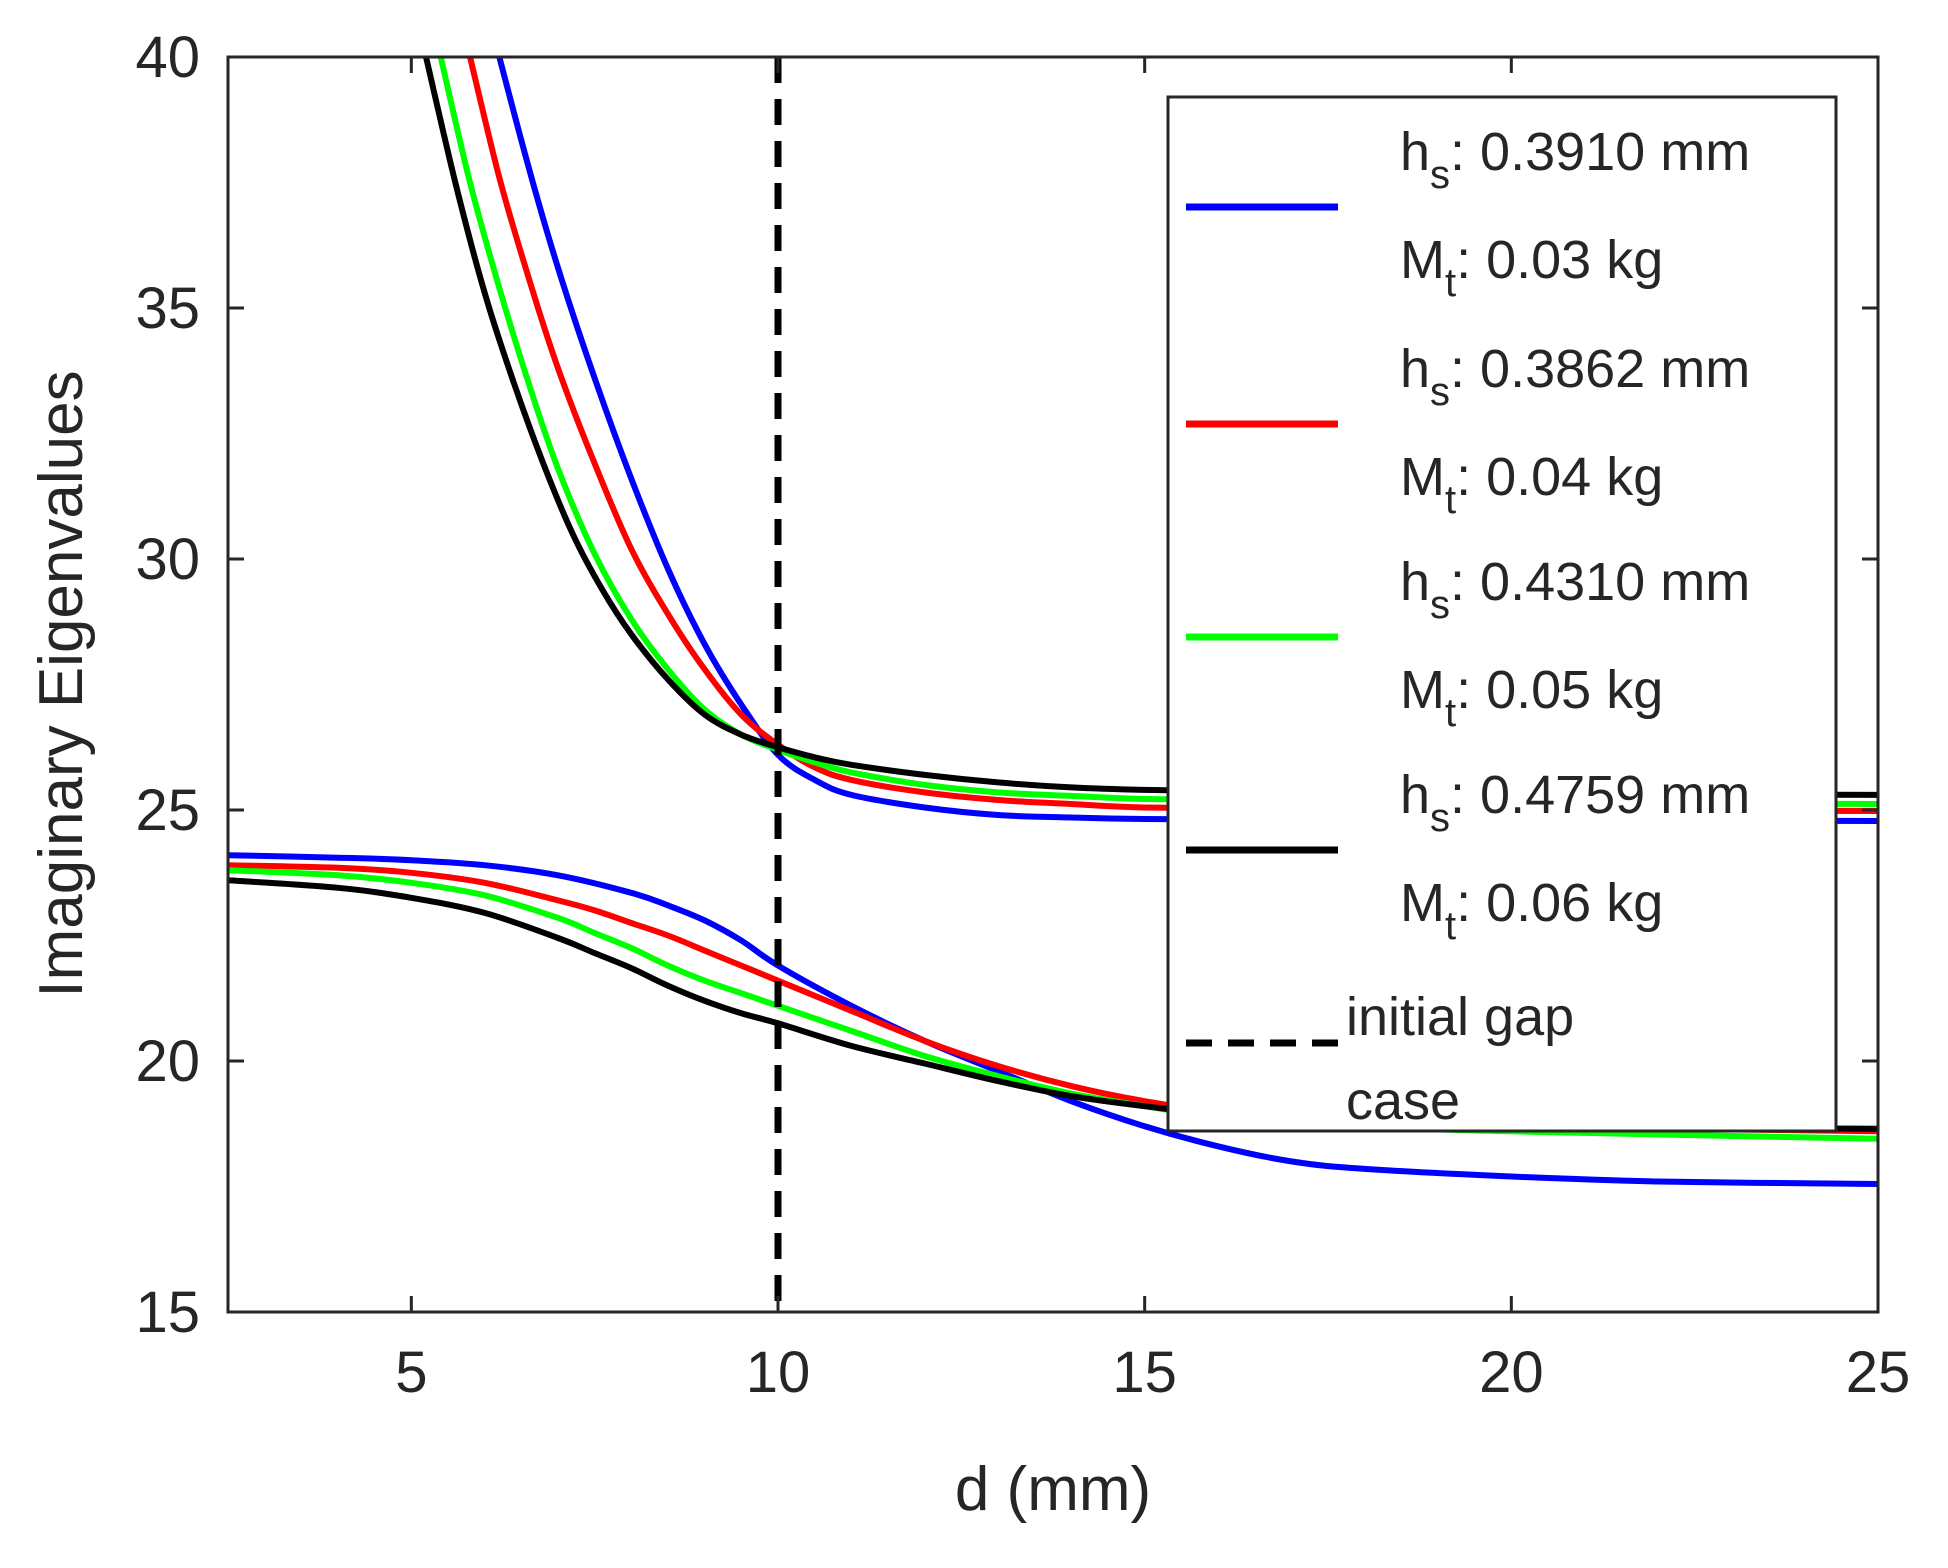 Image resolution: width=1948 pixels, height=1568 pixels. What do you see at coordinates (1575, 159) in the screenshot?
I see `legend-label-h: hs: 0.3910 mm` at bounding box center [1575, 159].